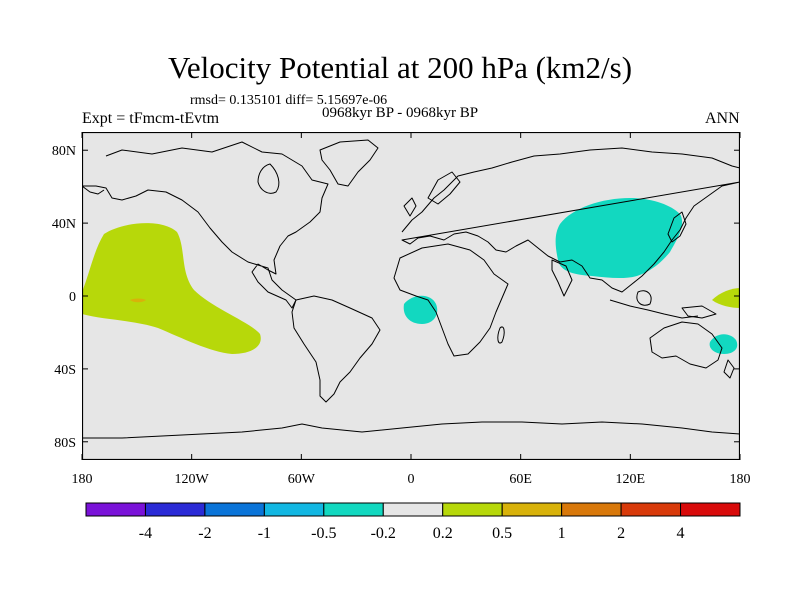 The image size is (800, 600). I want to click on x-tick-label: 60E, so click(520, 479).